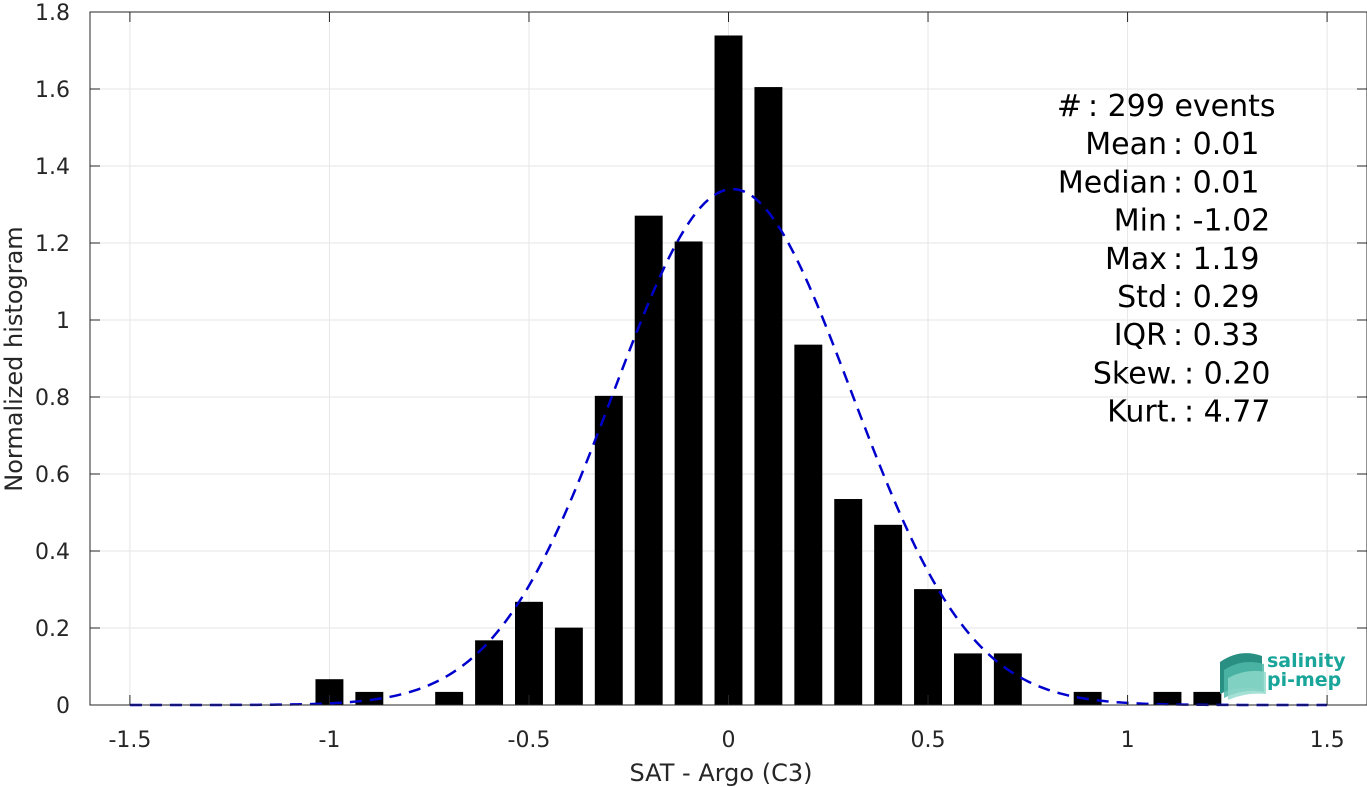 This screenshot has height=787, width=1367. Describe the element at coordinates (1306, 661) in the screenshot. I see `logo-text-salinity: salinity` at that location.